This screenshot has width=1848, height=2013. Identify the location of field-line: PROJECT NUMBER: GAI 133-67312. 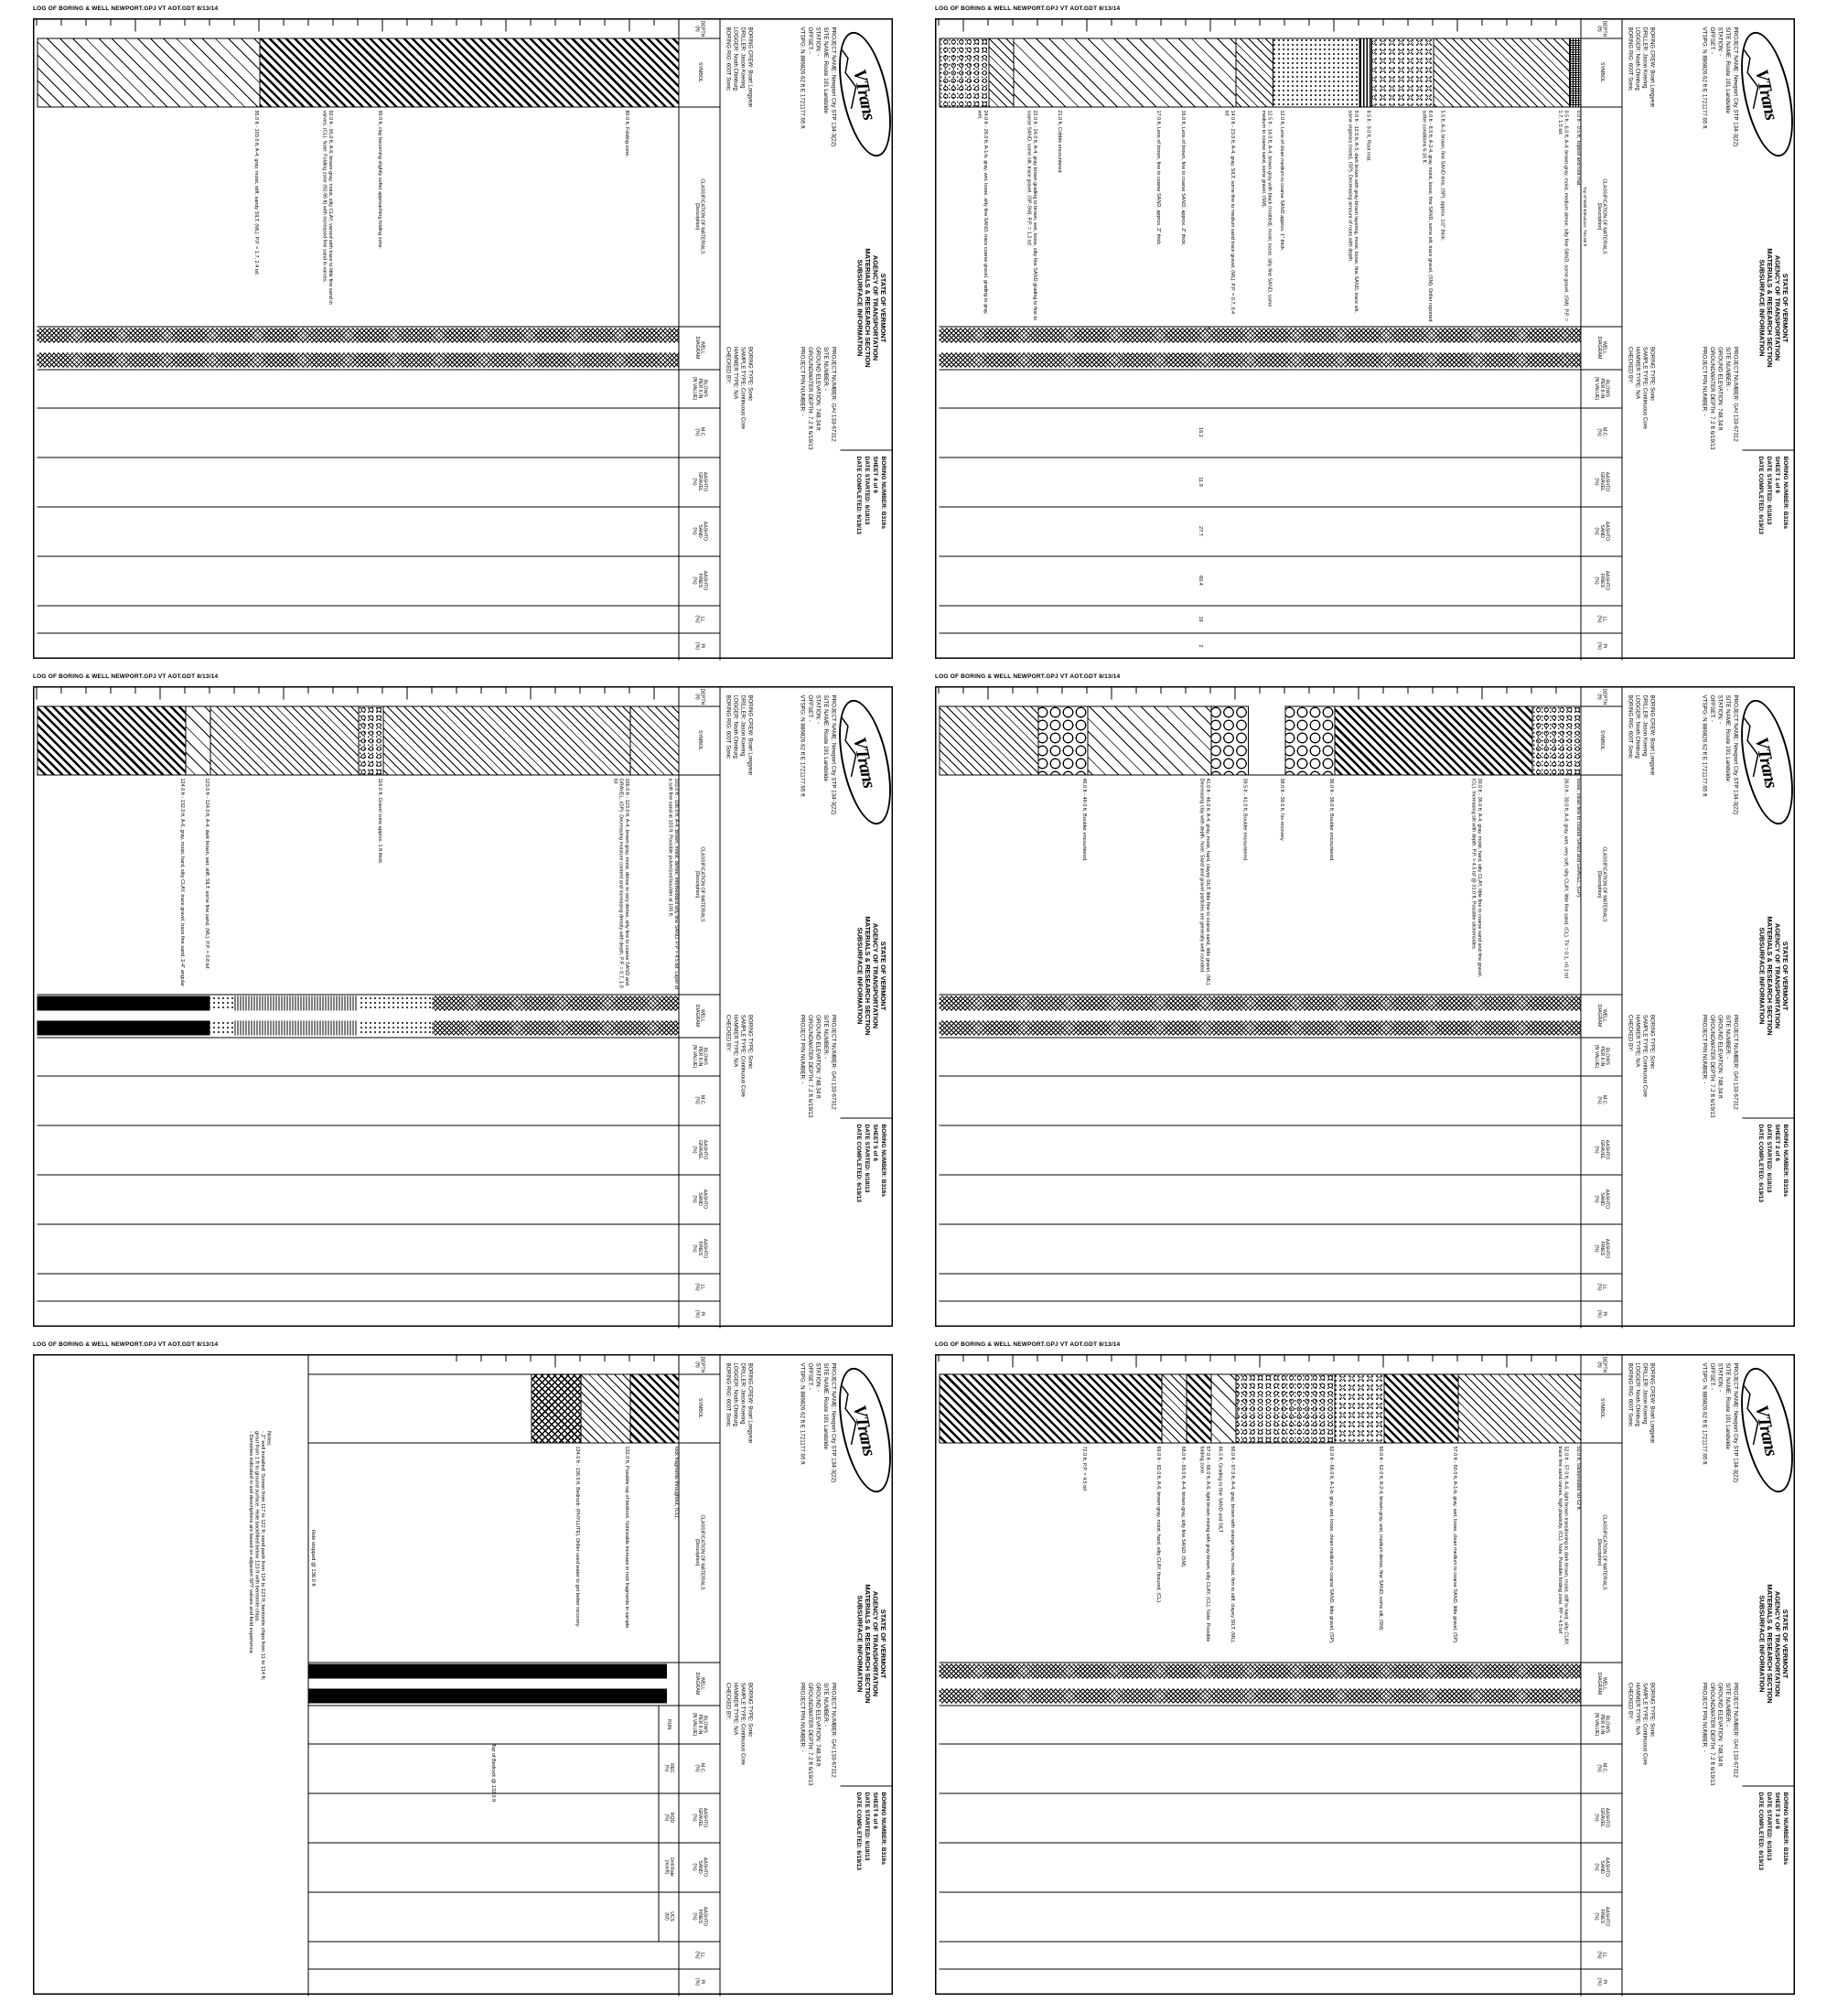
(834, 1063).